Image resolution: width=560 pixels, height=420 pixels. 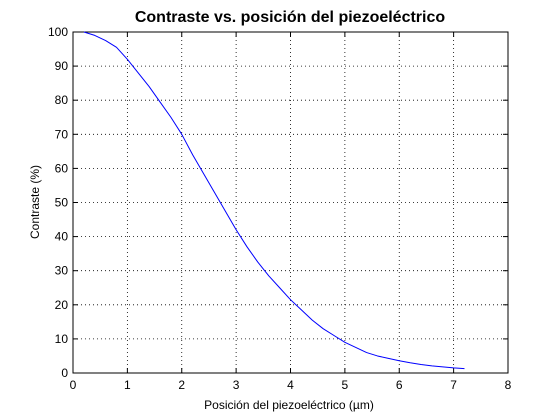 I want to click on y-tick-label: 100, so click(x=58, y=32).